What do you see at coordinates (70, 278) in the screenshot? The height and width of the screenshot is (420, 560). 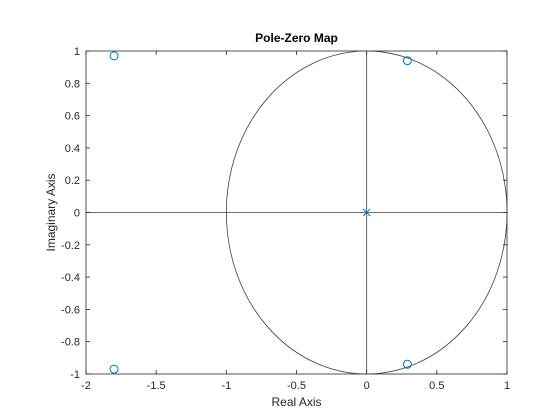 I see `y-tick-label: -0.4` at bounding box center [70, 278].